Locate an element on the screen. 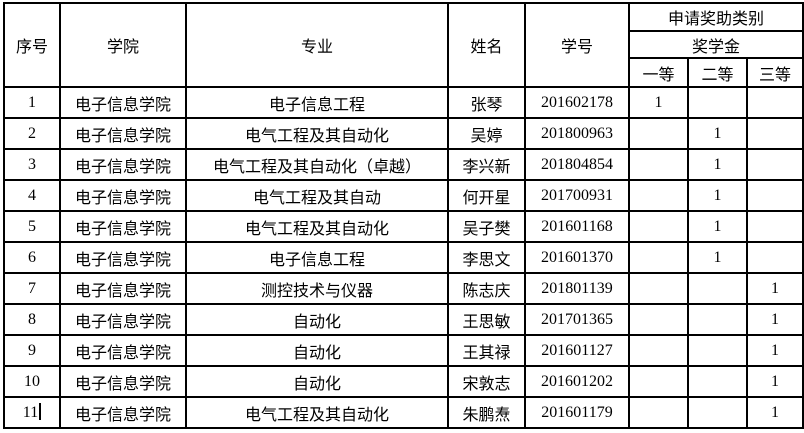 This screenshot has width=804, height=433. name-cell: 吴婷 is located at coordinates (486, 133).